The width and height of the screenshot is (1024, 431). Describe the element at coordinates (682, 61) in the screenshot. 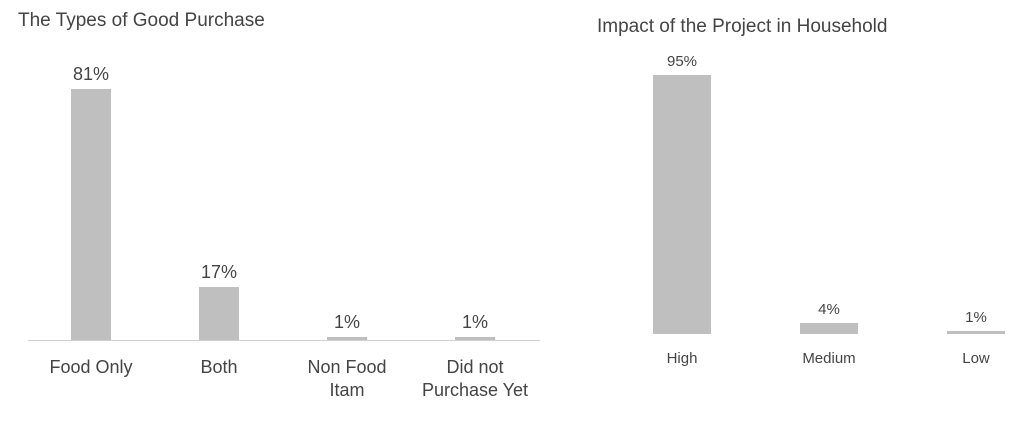

I see `data-label: 95%` at that location.